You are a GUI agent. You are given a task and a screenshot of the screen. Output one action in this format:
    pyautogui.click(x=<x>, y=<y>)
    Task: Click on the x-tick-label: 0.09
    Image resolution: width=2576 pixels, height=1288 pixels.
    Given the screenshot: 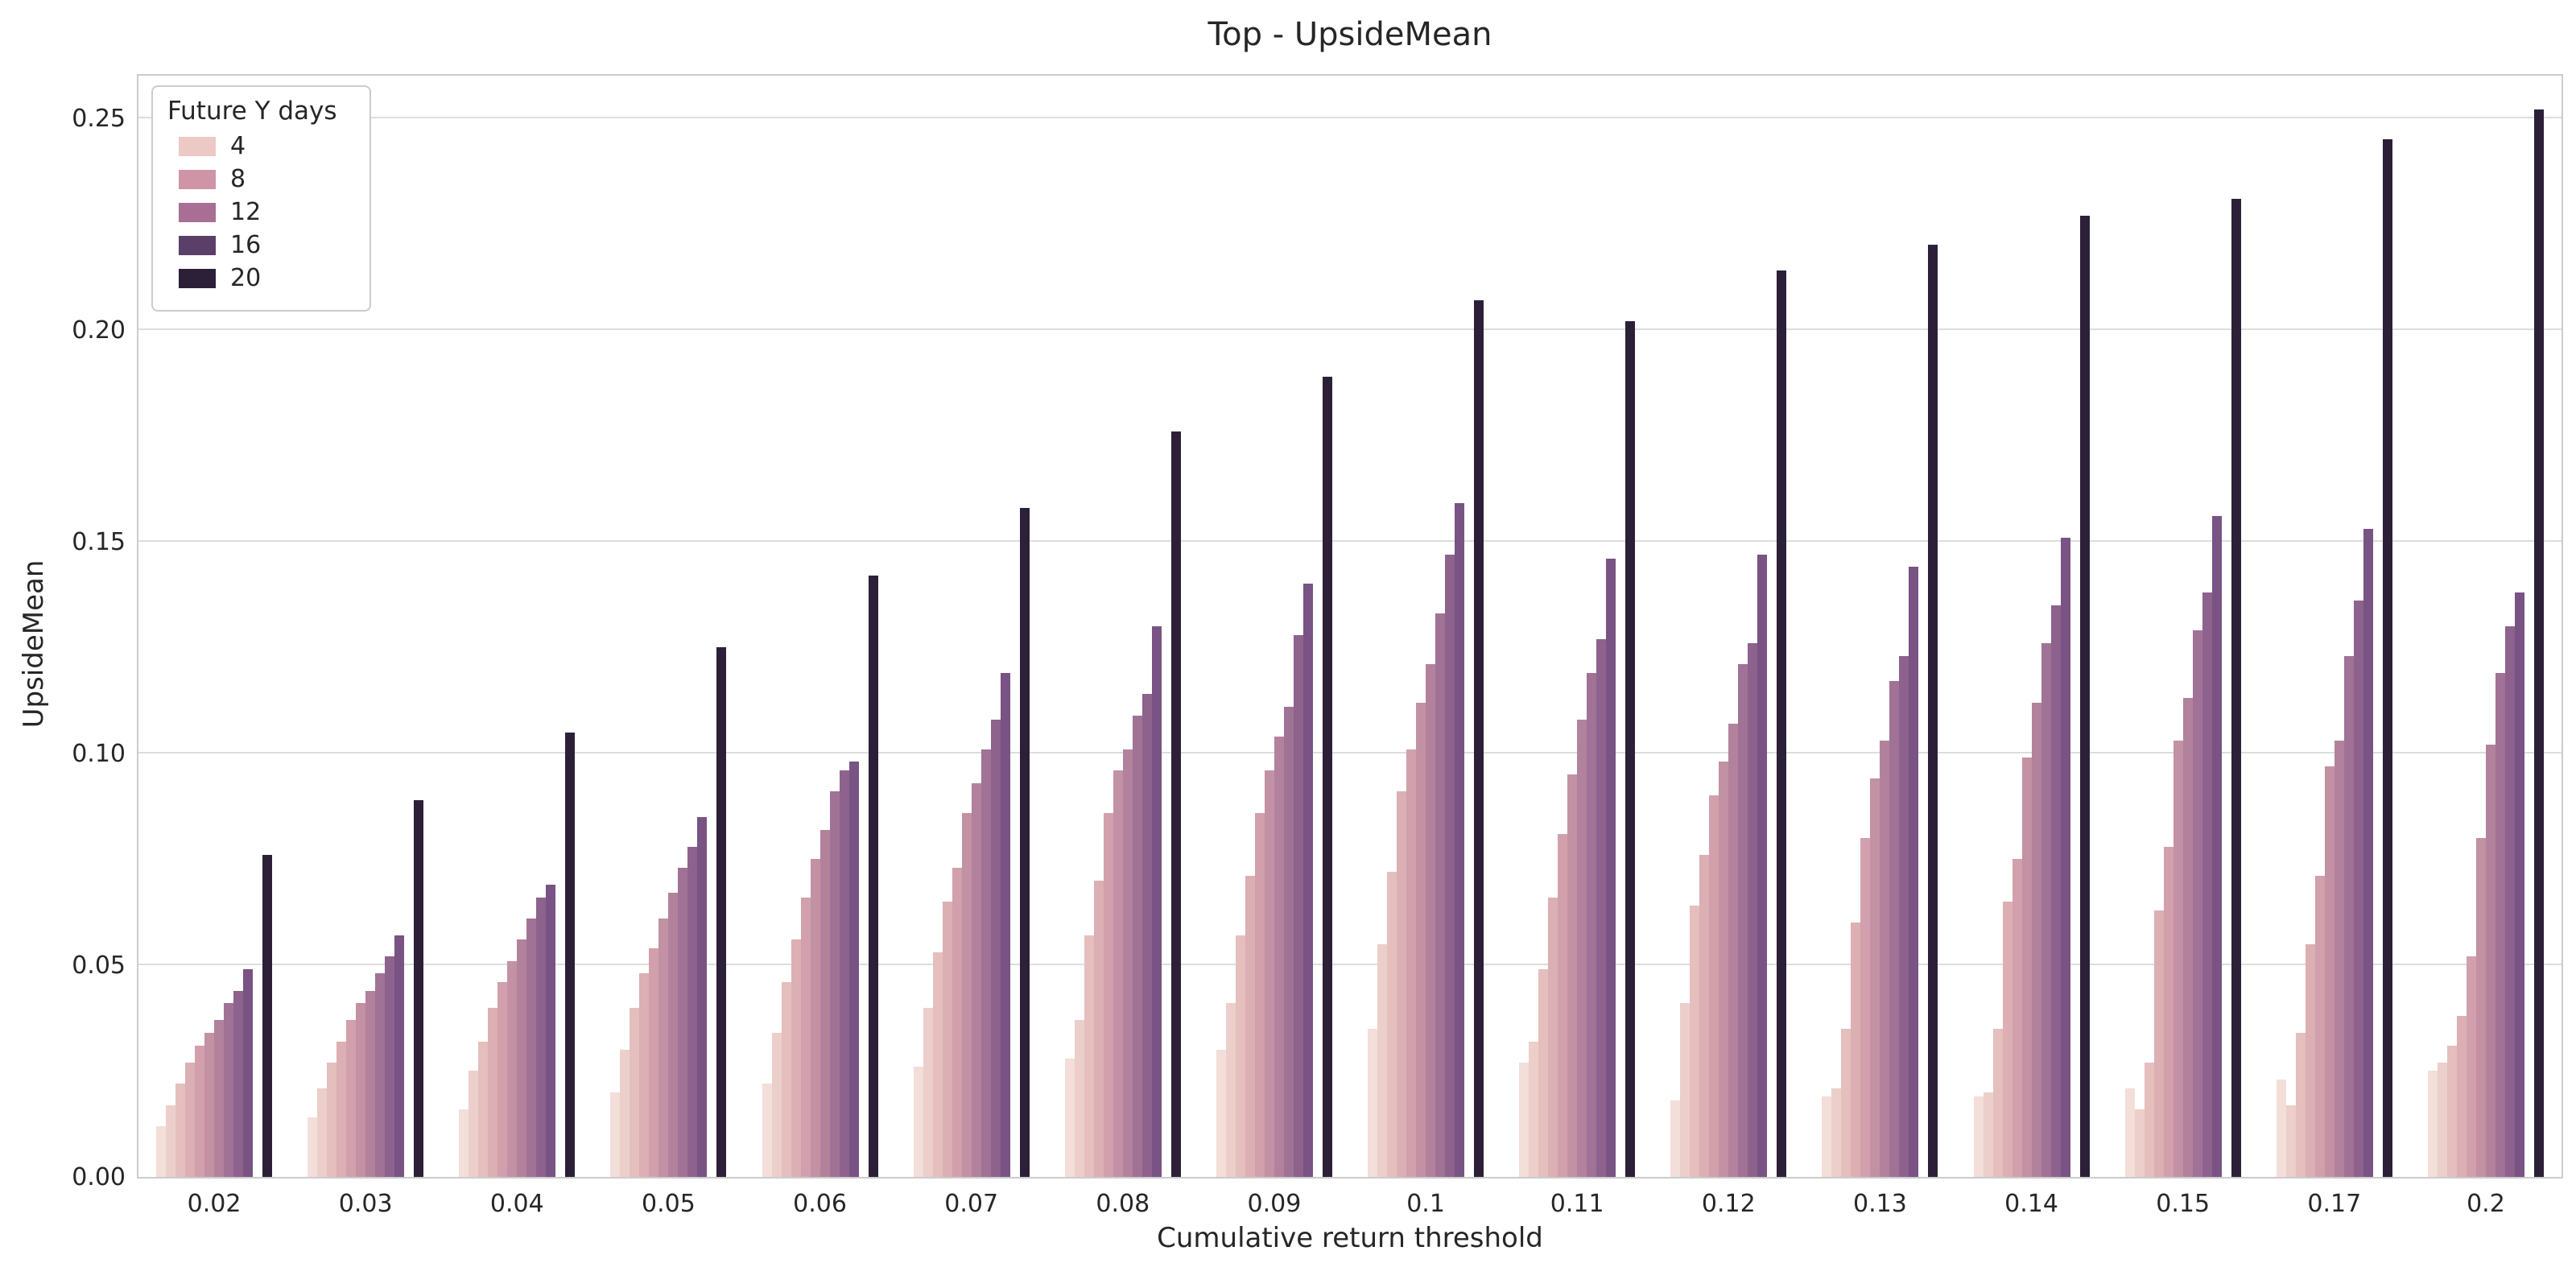 What is the action you would take?
    pyautogui.click(x=1274, y=1204)
    